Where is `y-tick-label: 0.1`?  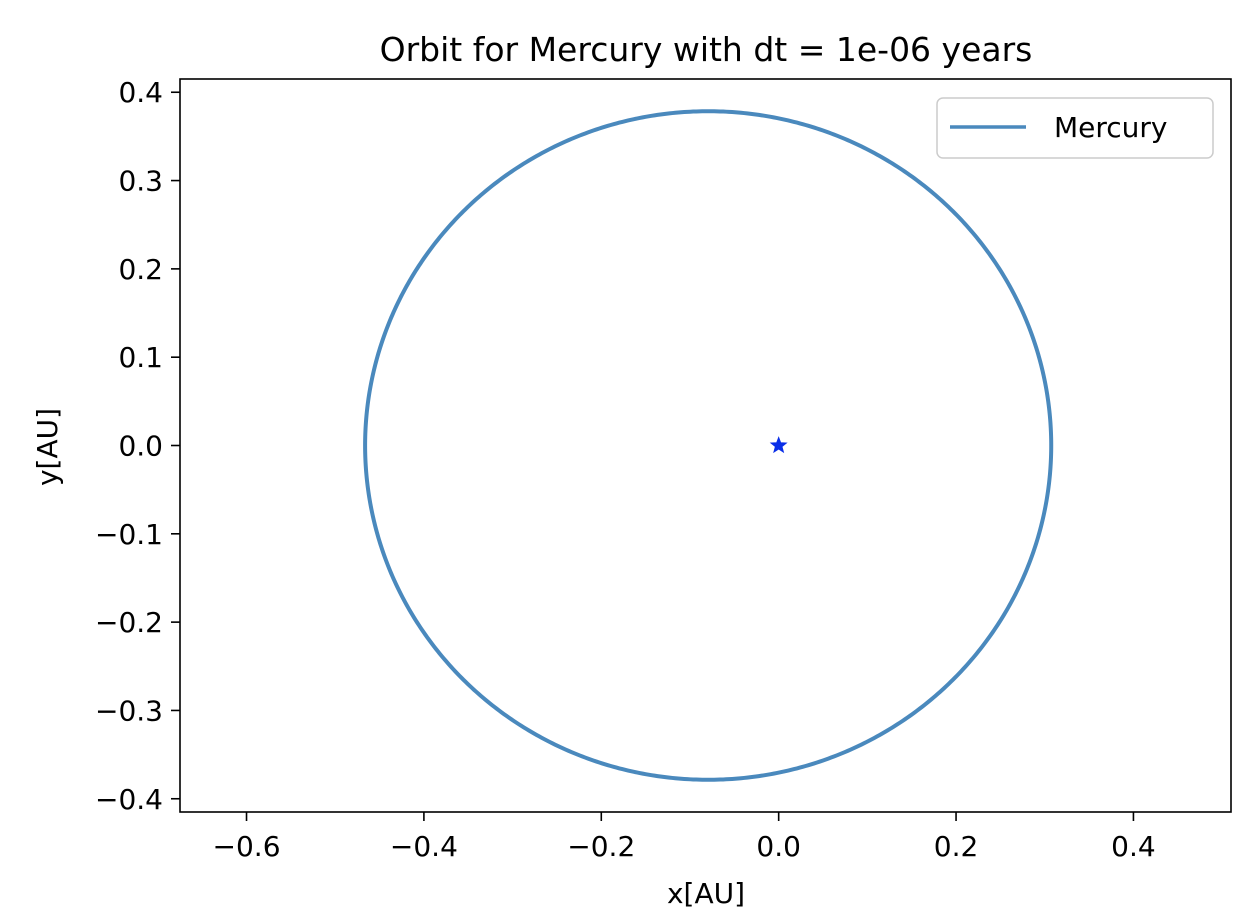
y-tick-label: 0.1 is located at coordinates (140, 357).